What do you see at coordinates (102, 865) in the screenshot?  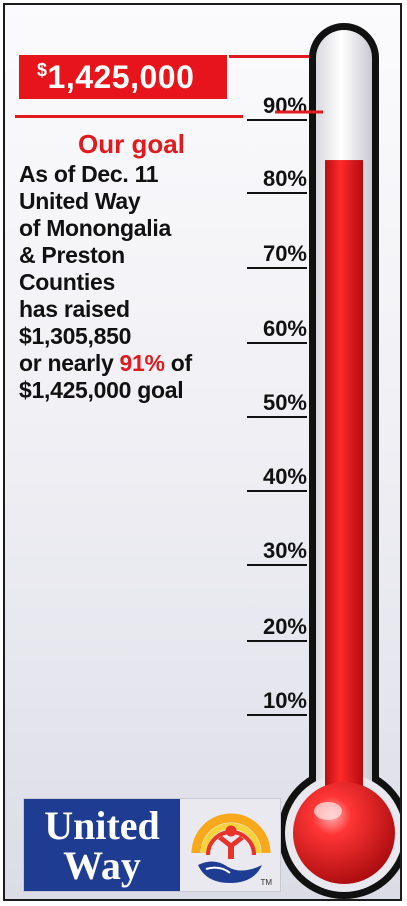 I see `logo-line-2: Way` at bounding box center [102, 865].